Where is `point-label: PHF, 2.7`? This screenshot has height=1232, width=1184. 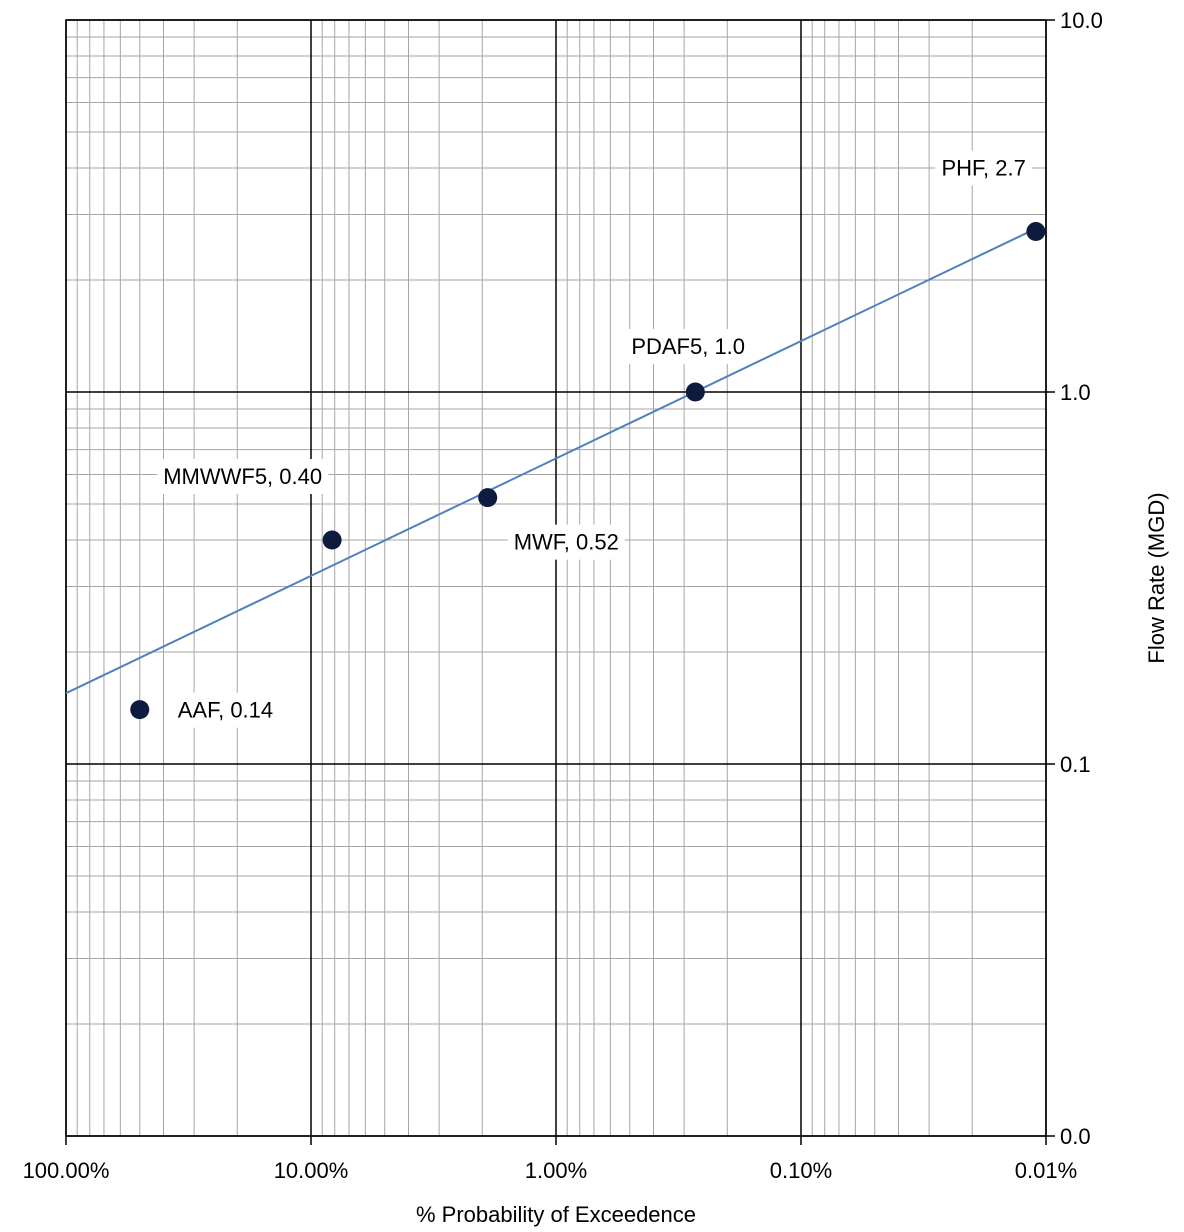 point-label: PHF, 2.7 is located at coordinates (983, 168).